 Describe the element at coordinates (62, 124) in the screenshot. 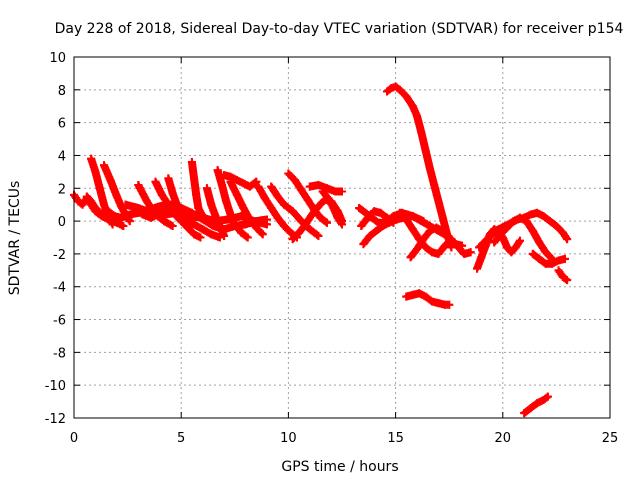

I see `y-tick-label: 6` at that location.